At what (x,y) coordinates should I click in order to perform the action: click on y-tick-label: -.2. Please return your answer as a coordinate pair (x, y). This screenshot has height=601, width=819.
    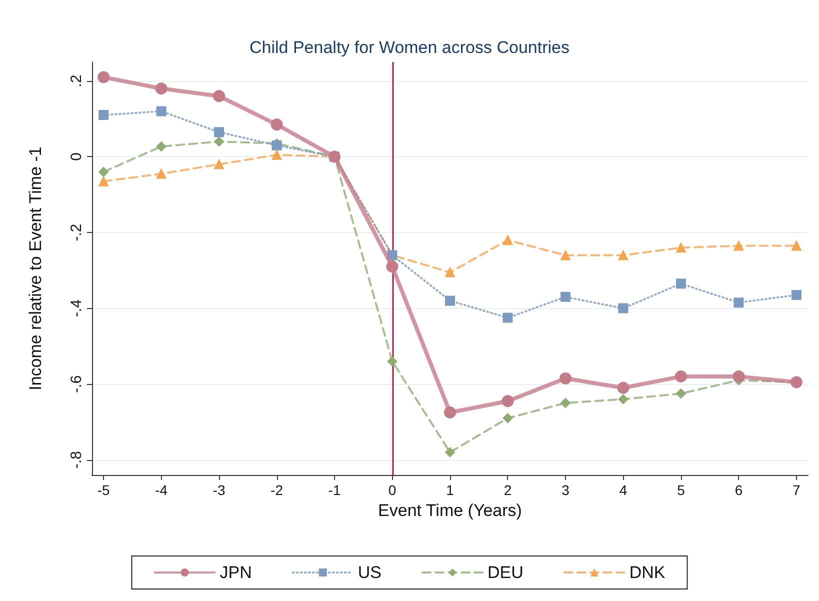
    Looking at the image, I should click on (76, 233).